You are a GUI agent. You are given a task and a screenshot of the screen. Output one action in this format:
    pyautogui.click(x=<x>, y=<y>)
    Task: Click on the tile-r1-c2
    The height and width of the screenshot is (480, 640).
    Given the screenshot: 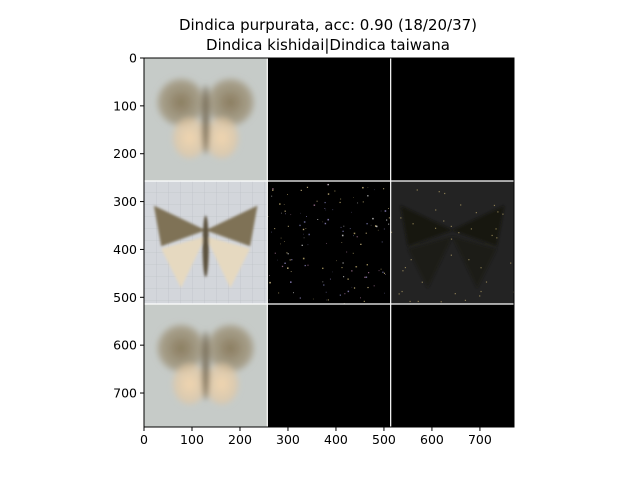 What is the action you would take?
    pyautogui.click(x=452, y=242)
    